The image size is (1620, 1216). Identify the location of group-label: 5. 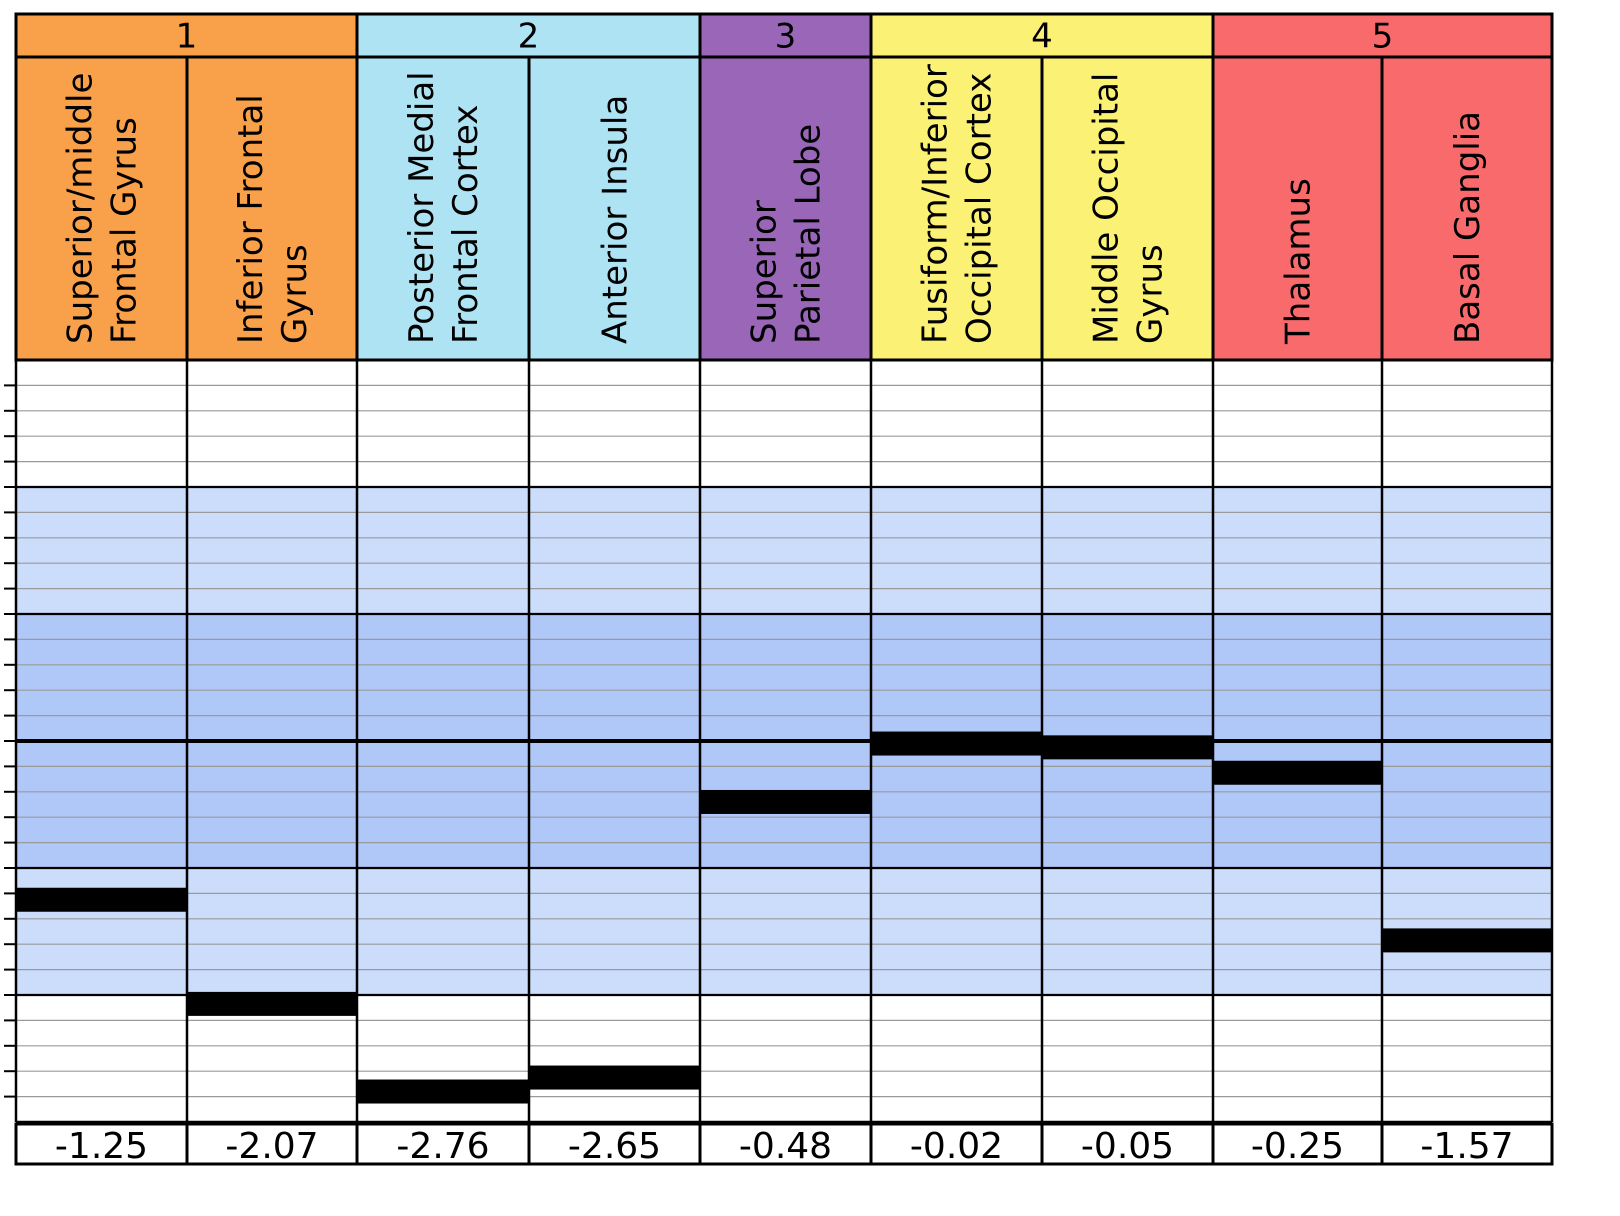
(1383, 37).